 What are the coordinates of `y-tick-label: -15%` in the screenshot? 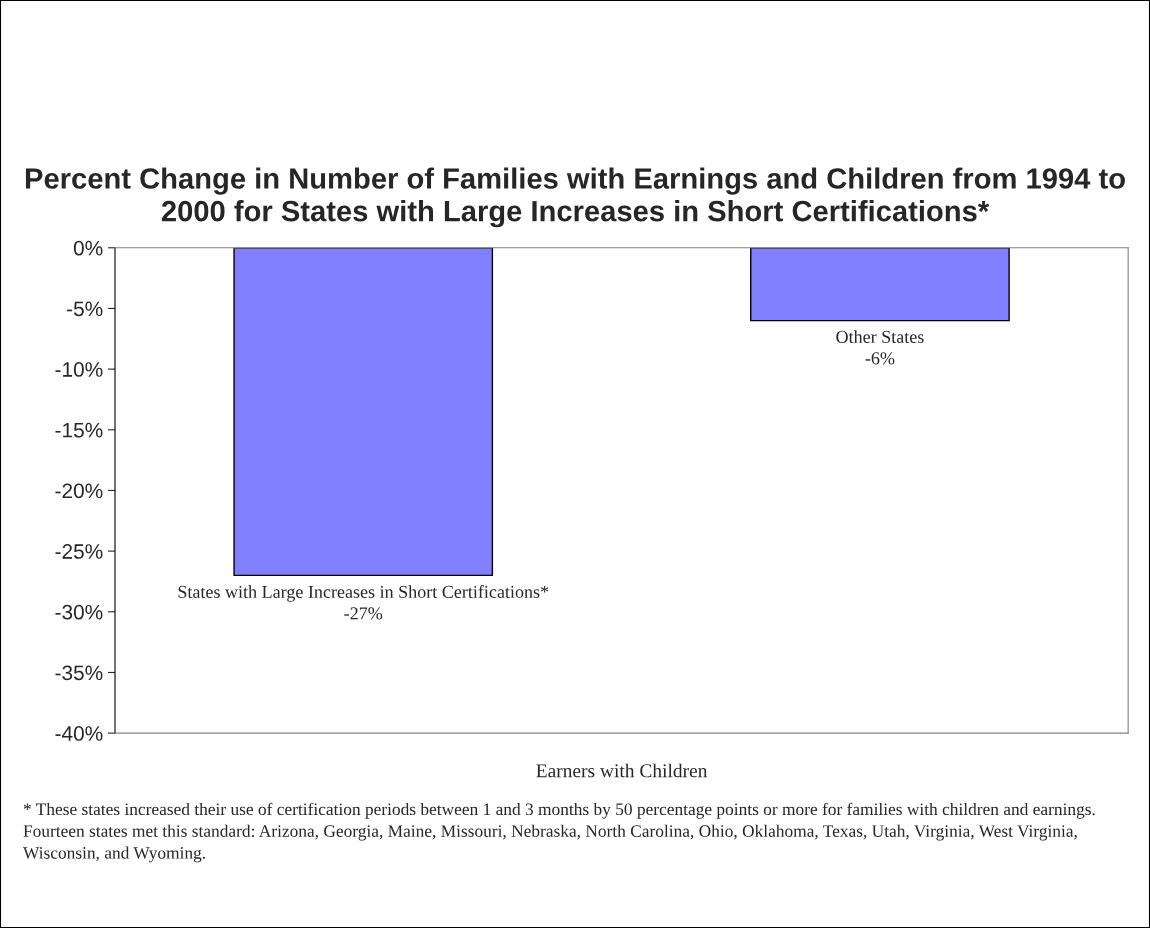 It's located at (79, 430).